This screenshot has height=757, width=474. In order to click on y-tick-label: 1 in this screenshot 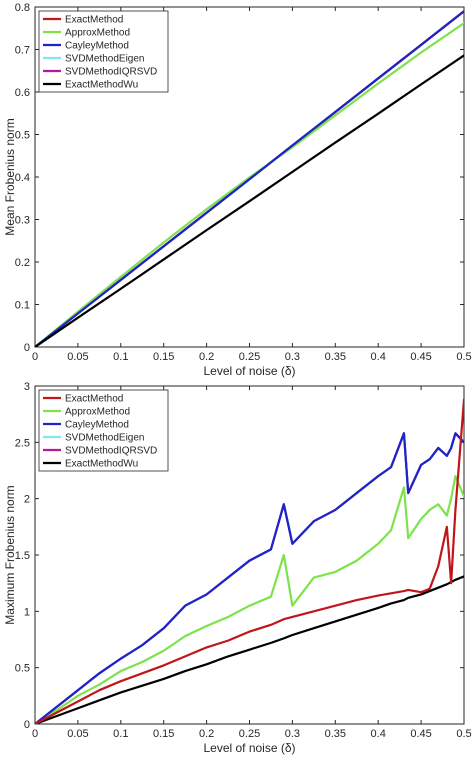, I will do `click(27, 612)`.